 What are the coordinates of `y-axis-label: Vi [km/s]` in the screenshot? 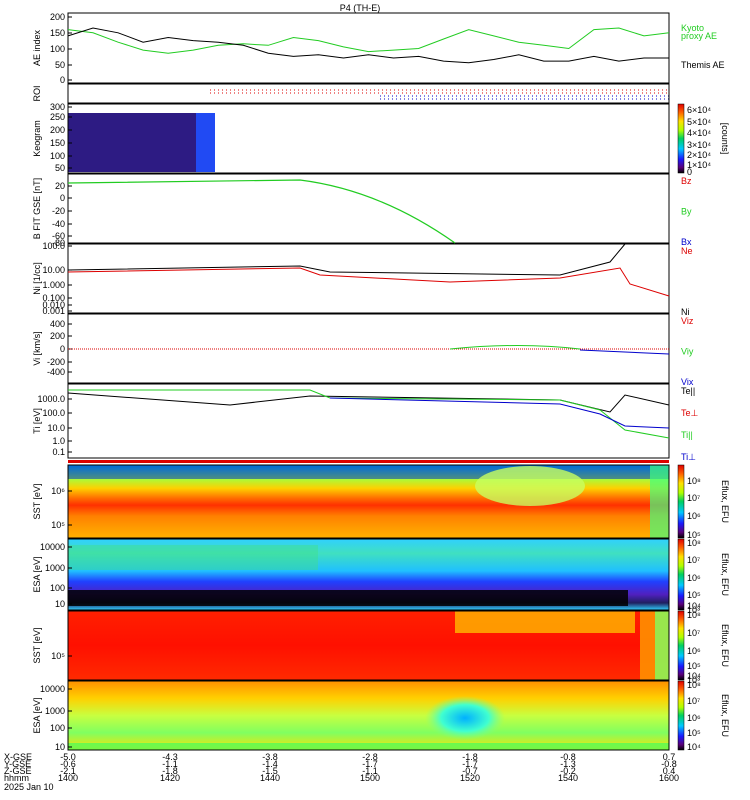 It's located at (37, 348).